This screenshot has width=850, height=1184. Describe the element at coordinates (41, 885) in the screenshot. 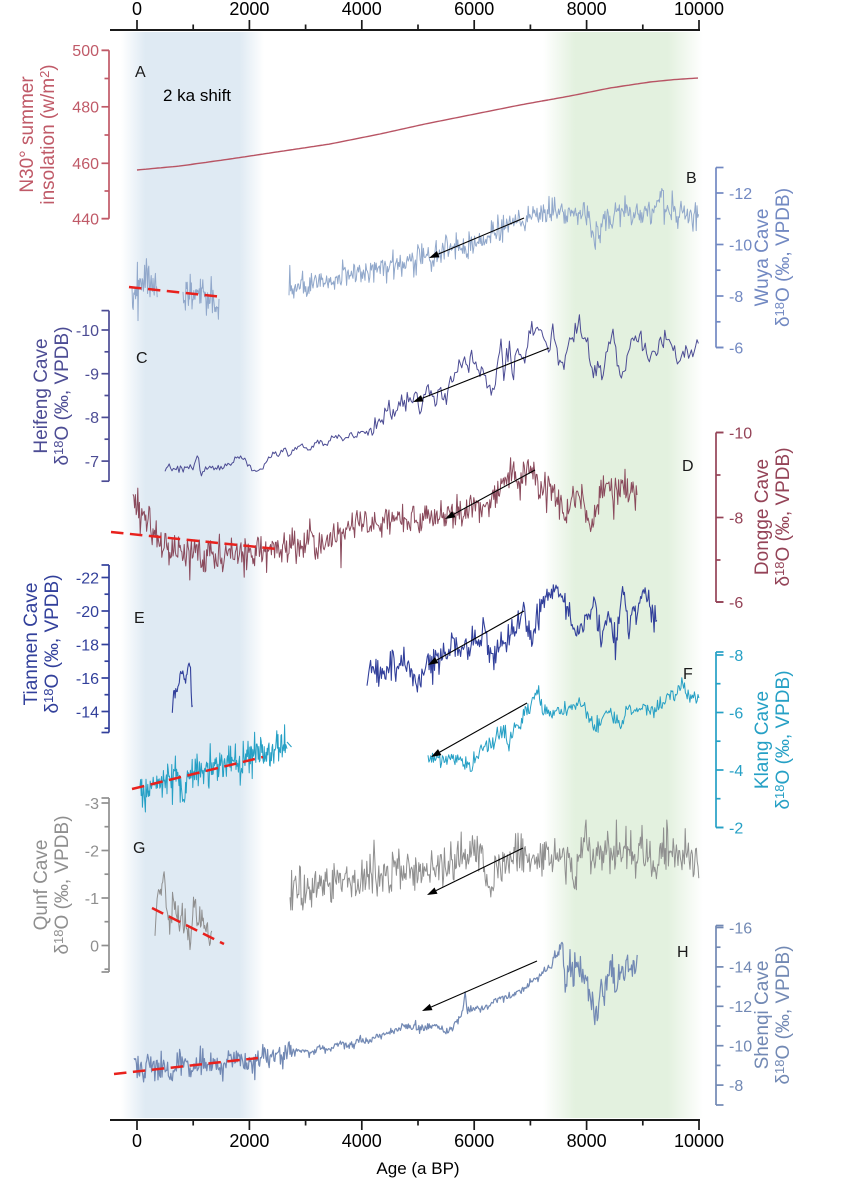

I see `svg-text: Qunf Cave` at that location.